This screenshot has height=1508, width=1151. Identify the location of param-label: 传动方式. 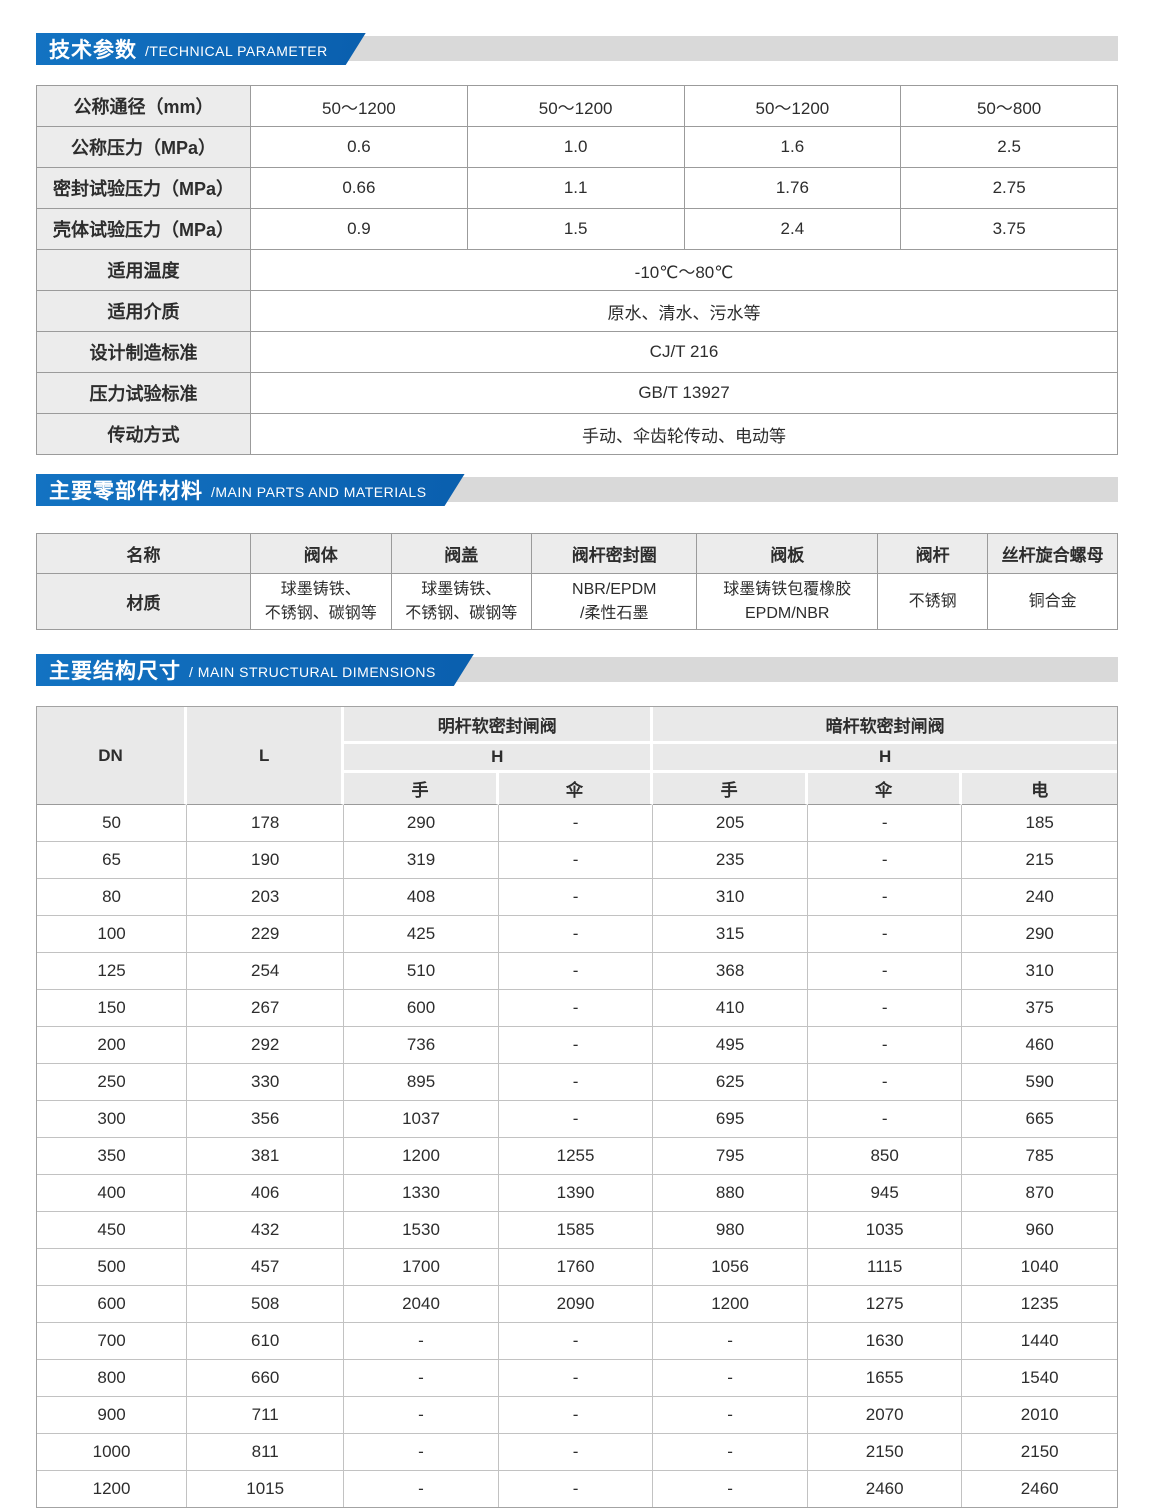
(143, 434).